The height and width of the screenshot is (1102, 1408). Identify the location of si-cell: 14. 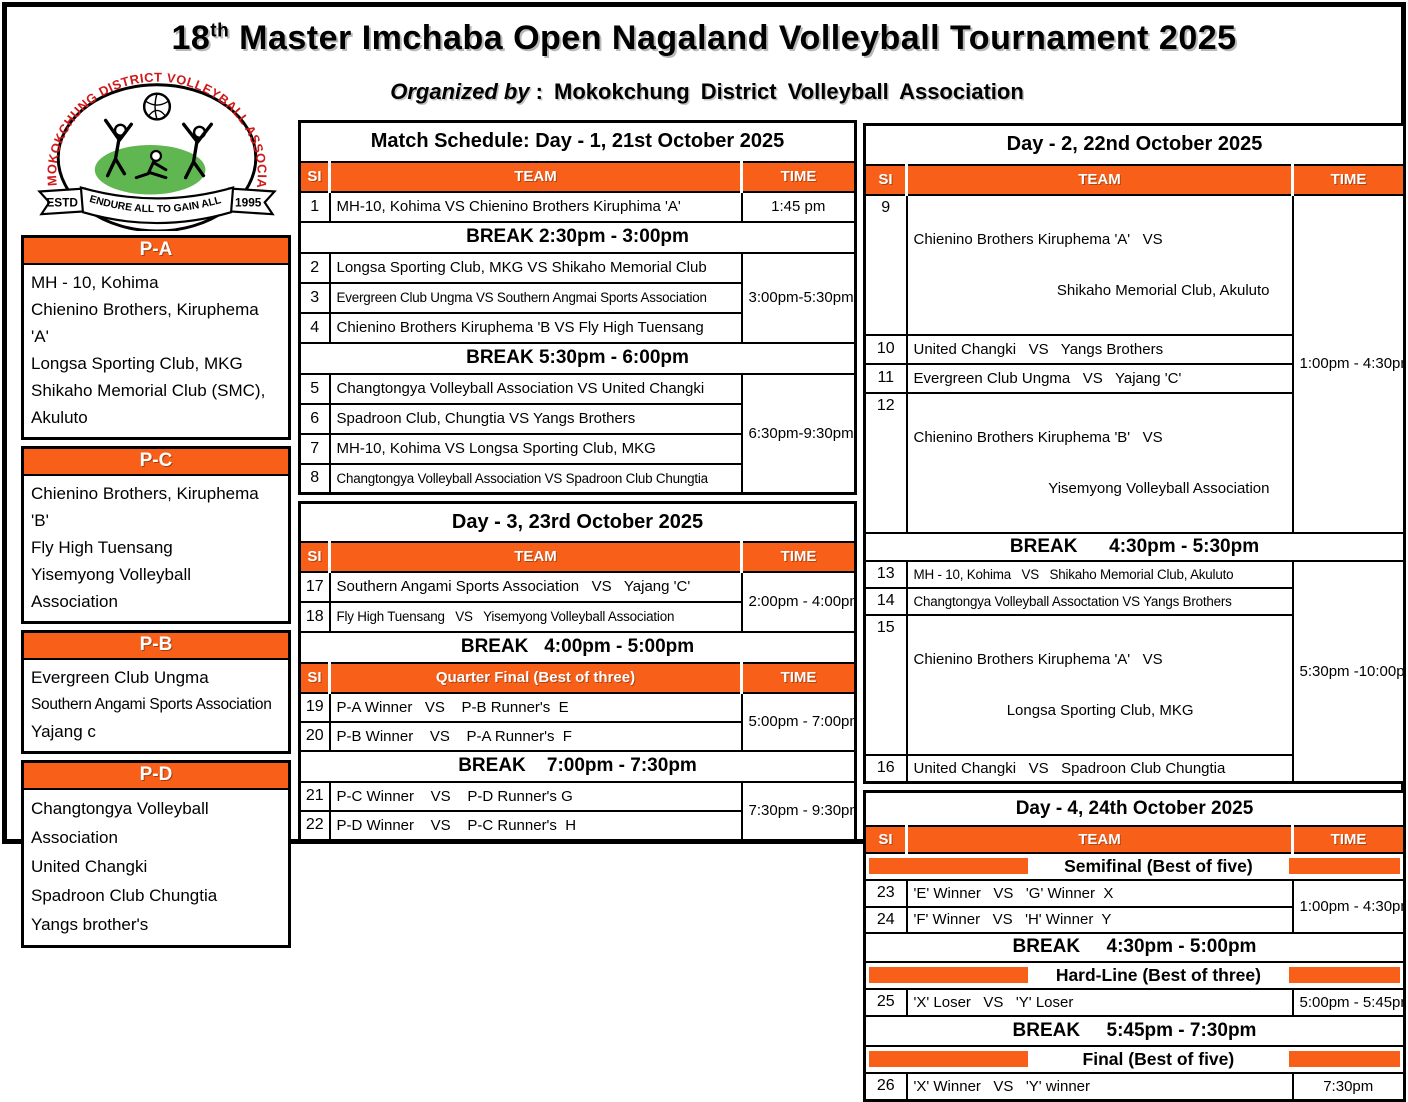
(885, 601).